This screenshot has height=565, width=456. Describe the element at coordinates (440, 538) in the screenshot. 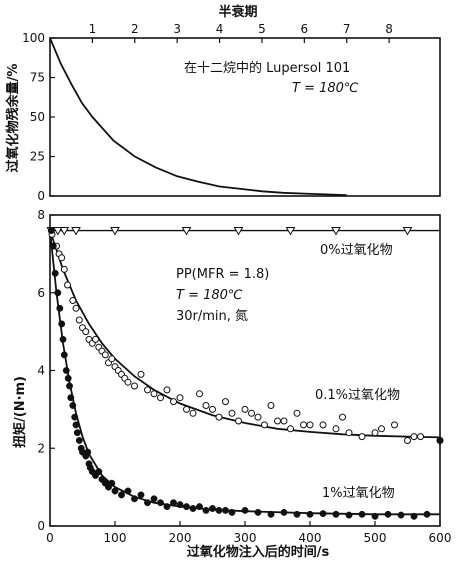

I see `bottom-x-tick-label: 600` at that location.